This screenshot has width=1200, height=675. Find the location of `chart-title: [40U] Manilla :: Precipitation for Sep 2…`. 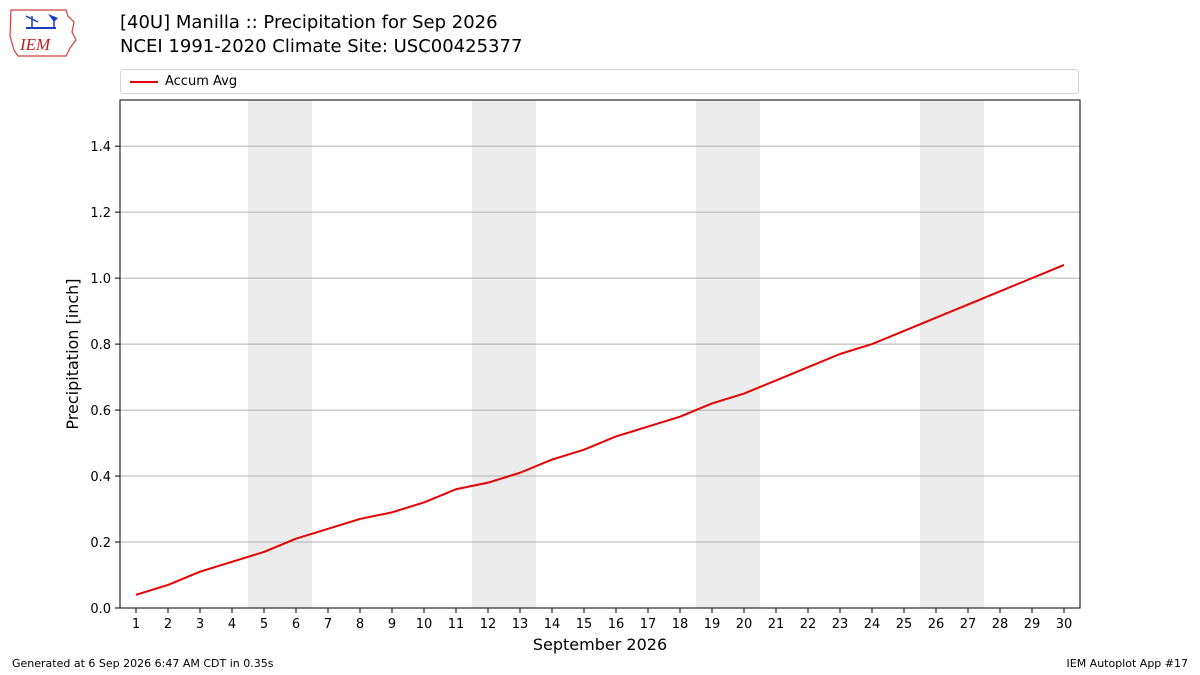

chart-title: [40U] Manilla :: Precipitation for Sep 2… is located at coordinates (309, 22).